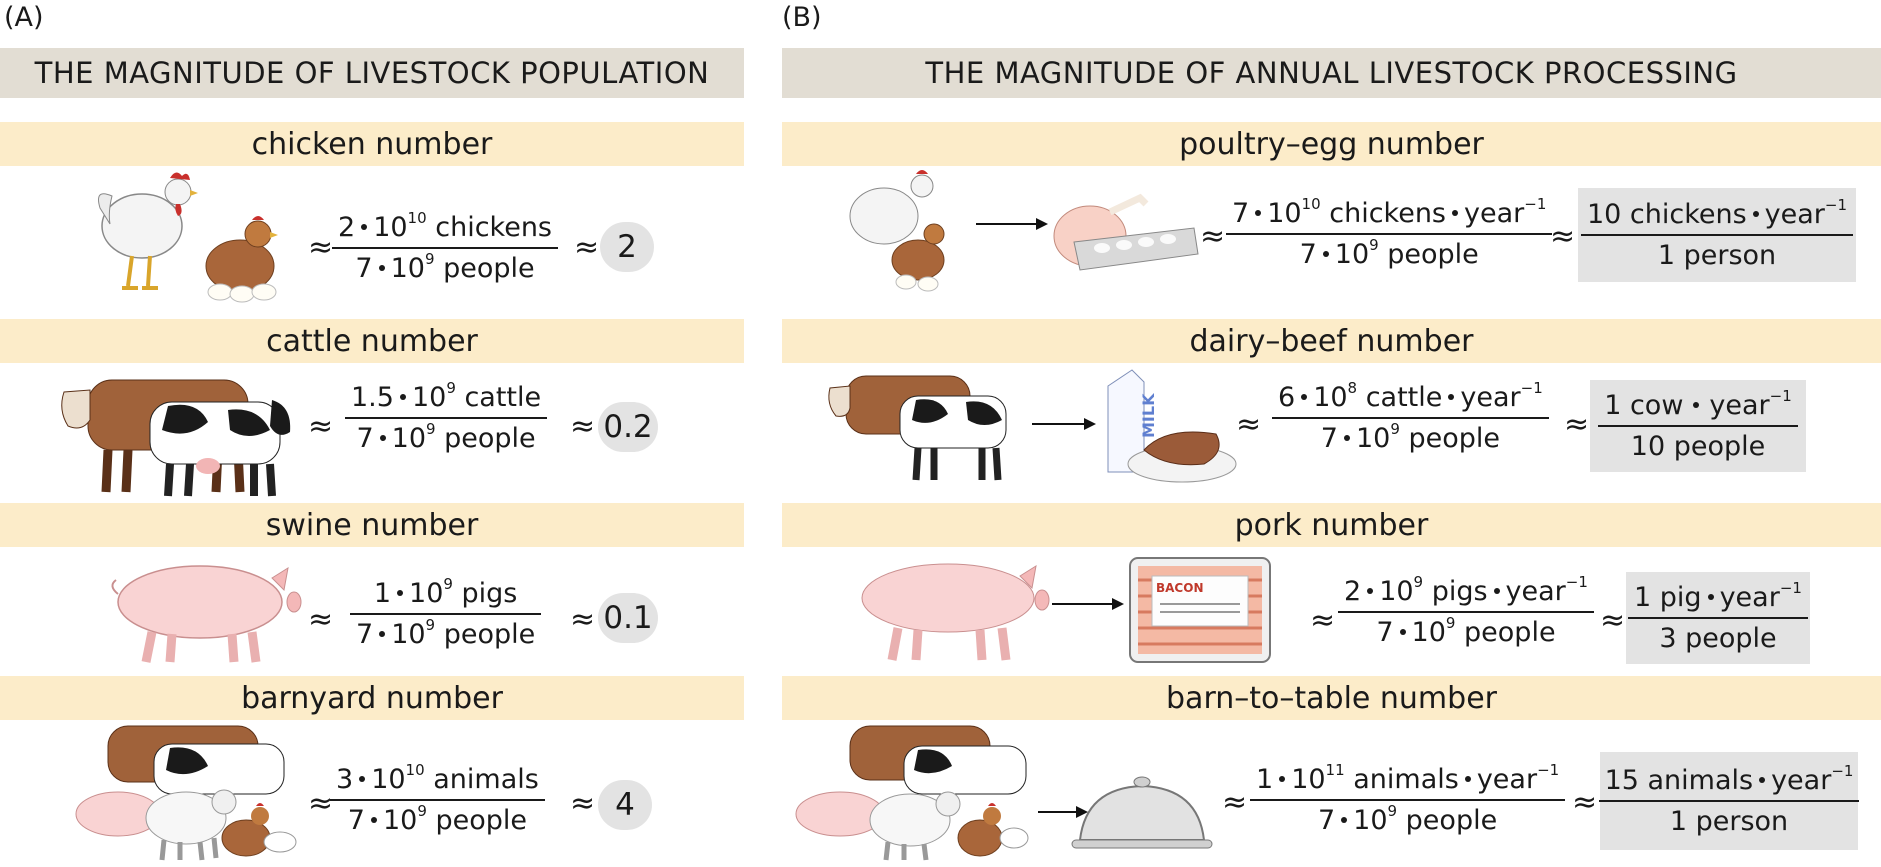 The width and height of the screenshot is (1881, 867). What do you see at coordinates (627, 247) in the screenshot?
I see `result-badge: 2` at bounding box center [627, 247].